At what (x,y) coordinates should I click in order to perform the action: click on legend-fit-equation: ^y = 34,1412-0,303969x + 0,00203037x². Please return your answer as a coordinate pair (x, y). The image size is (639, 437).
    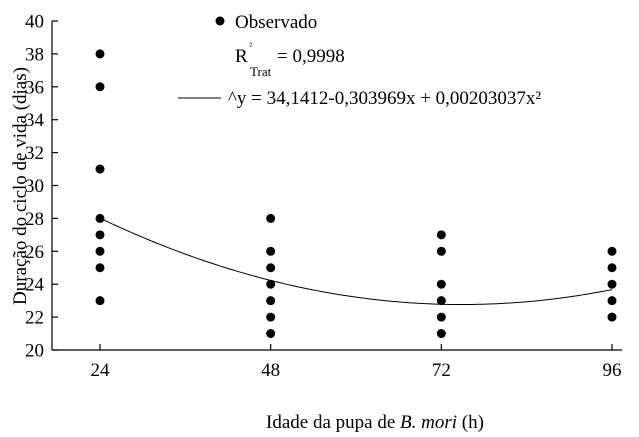
    Looking at the image, I should click on (384, 98).